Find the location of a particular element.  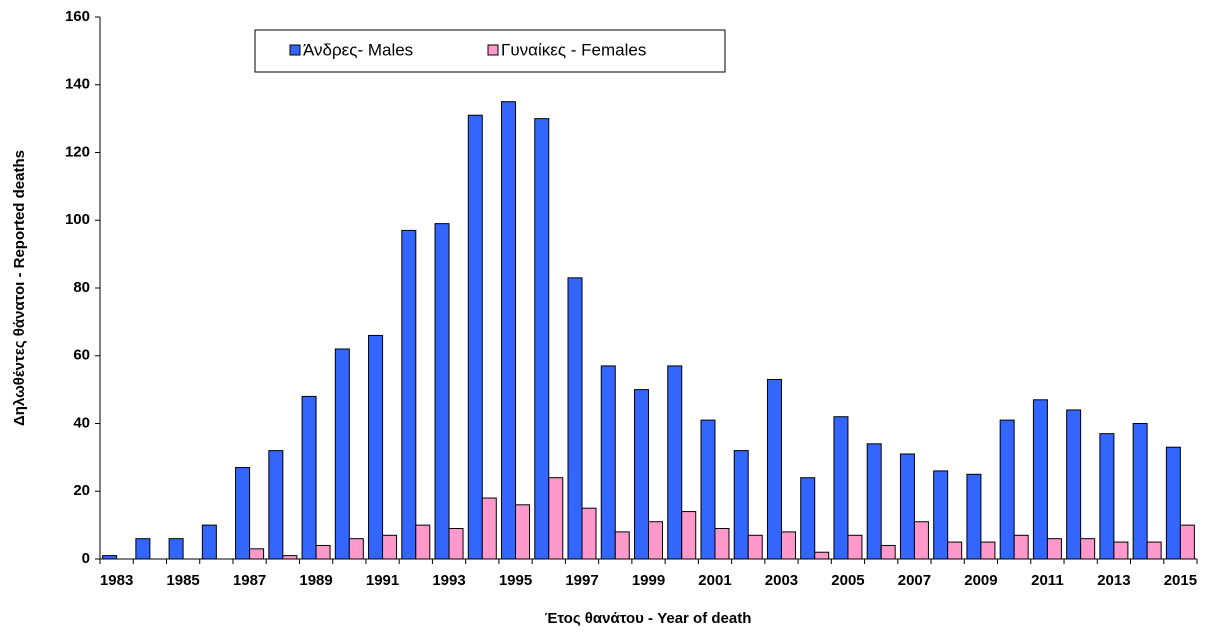

x-tick-label: 2007 is located at coordinates (914, 580).